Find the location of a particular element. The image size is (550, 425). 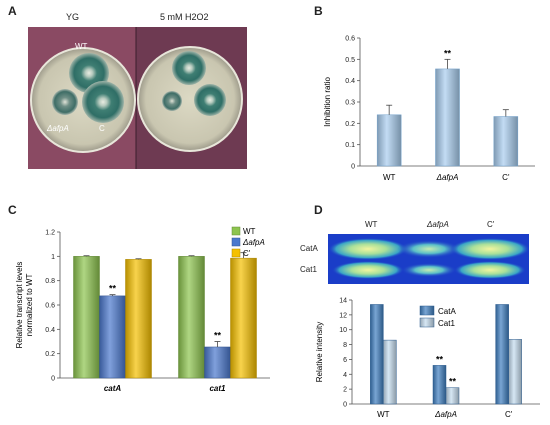

y-tick-label: 1 is located at coordinates (53, 257).